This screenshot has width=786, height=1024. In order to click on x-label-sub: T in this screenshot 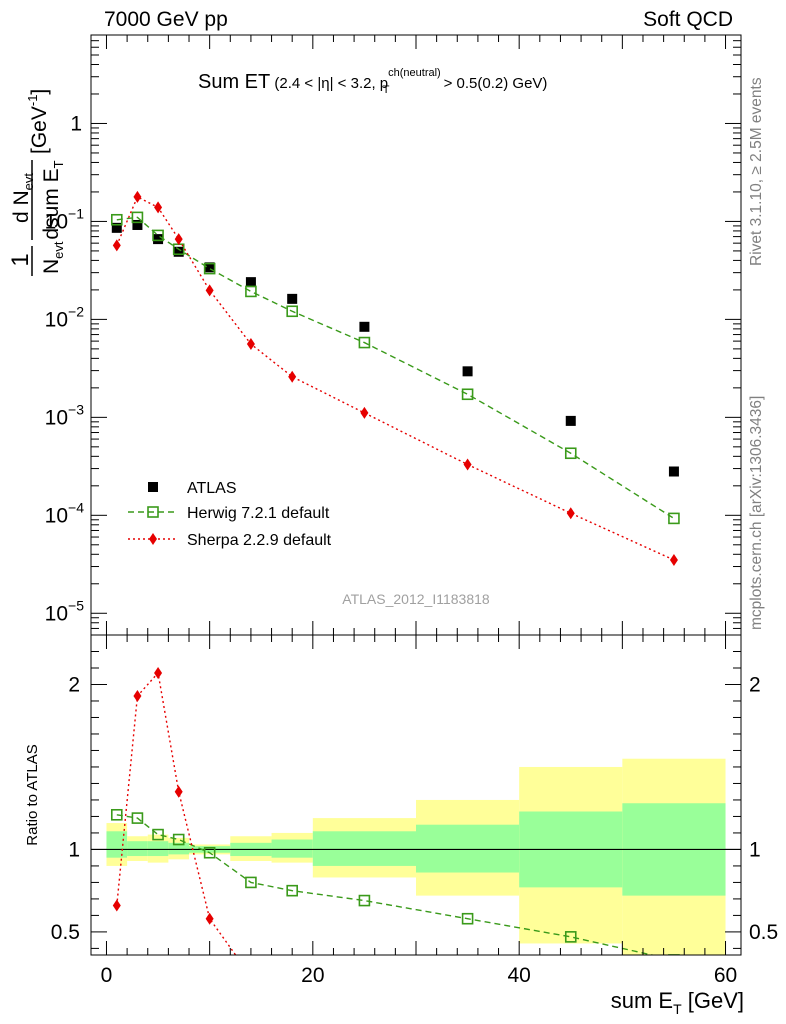, I will do `click(677, 1009)`.